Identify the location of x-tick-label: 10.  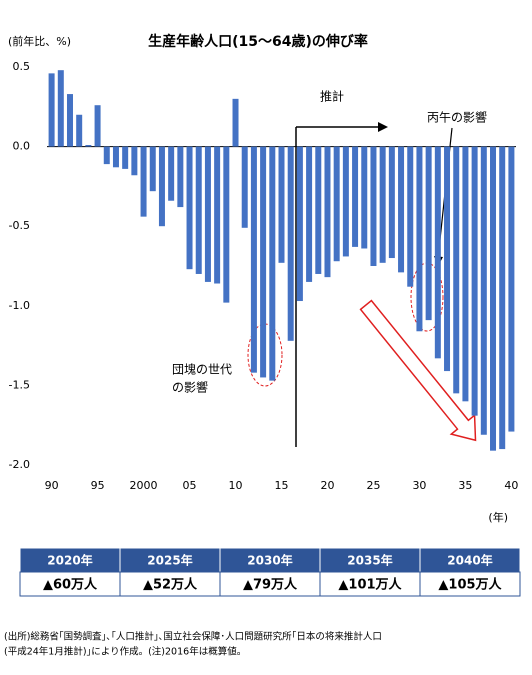
(236, 485).